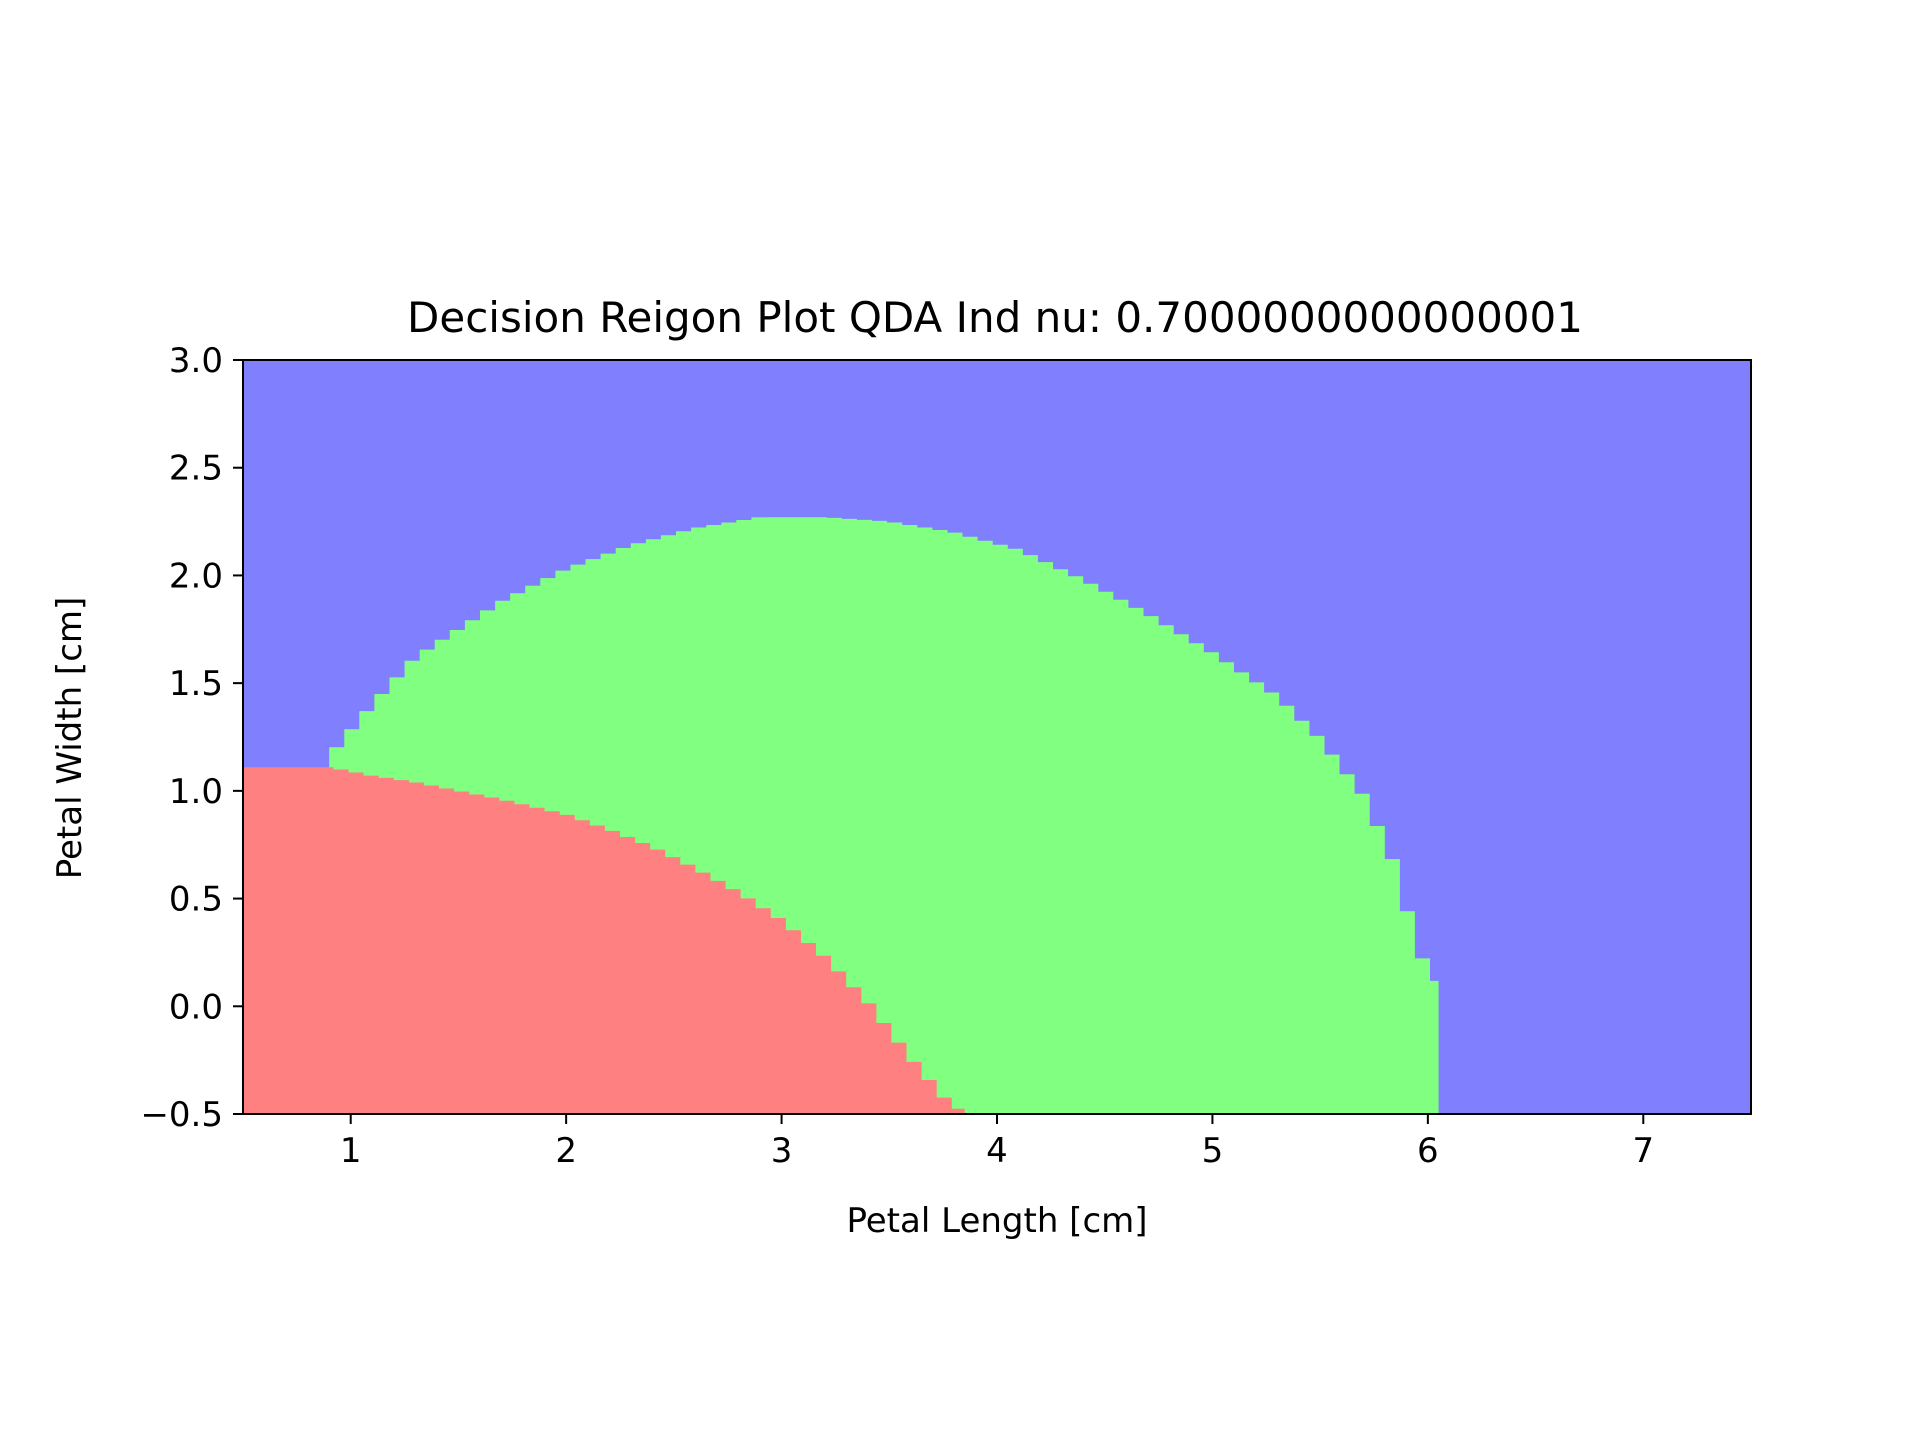 The width and height of the screenshot is (1920, 1440). What do you see at coordinates (196, 900) in the screenshot?
I see `y-tick-label: 0.5` at bounding box center [196, 900].